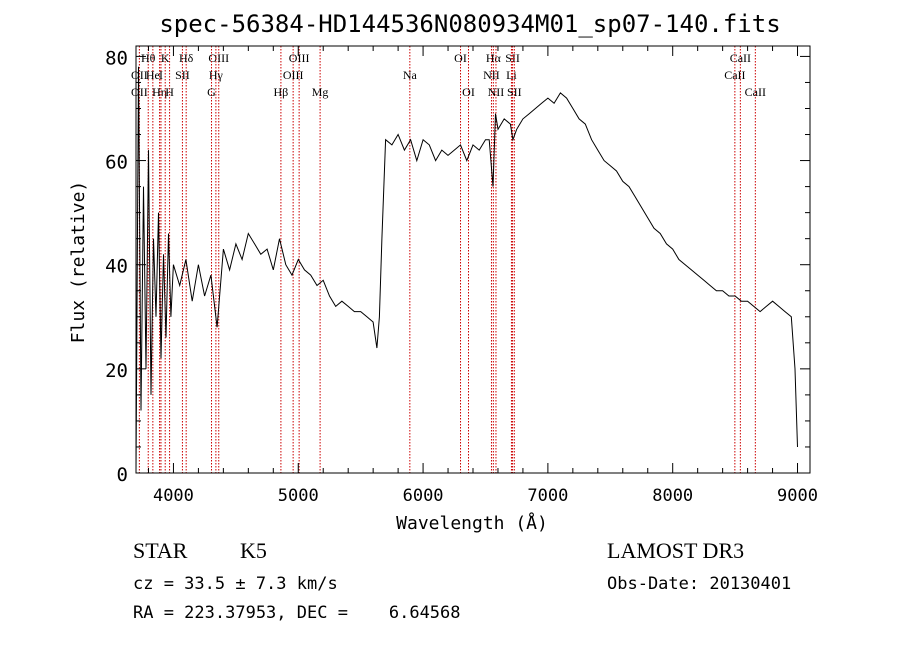 This screenshot has height=649, width=900. I want to click on line-label: G, so click(211, 92).